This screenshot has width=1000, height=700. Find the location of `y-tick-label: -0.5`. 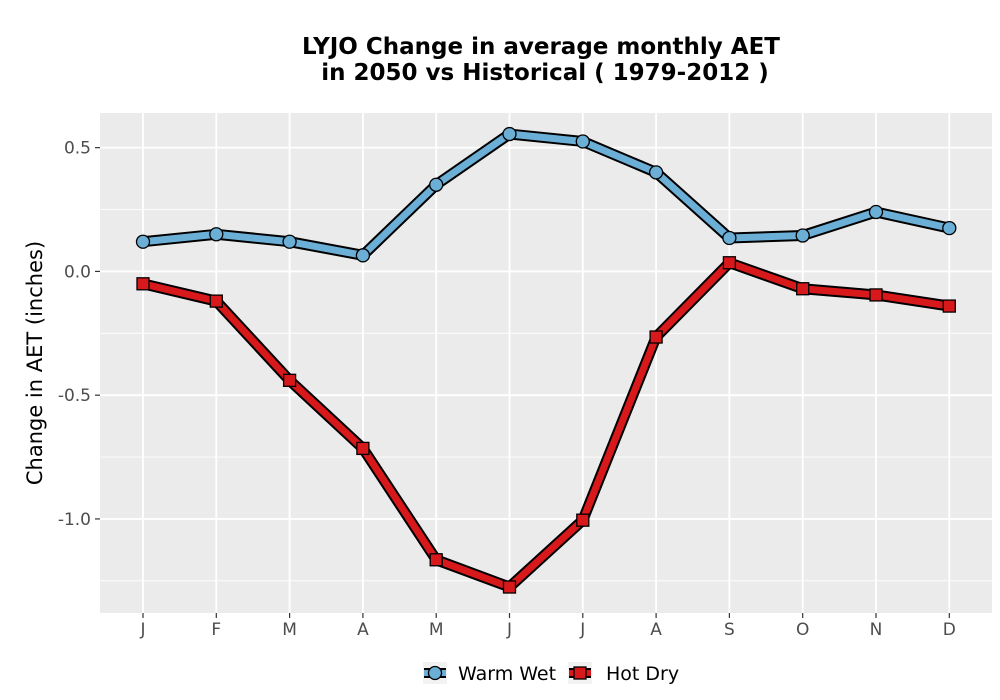

y-tick-label: -0.5 is located at coordinates (74, 396).